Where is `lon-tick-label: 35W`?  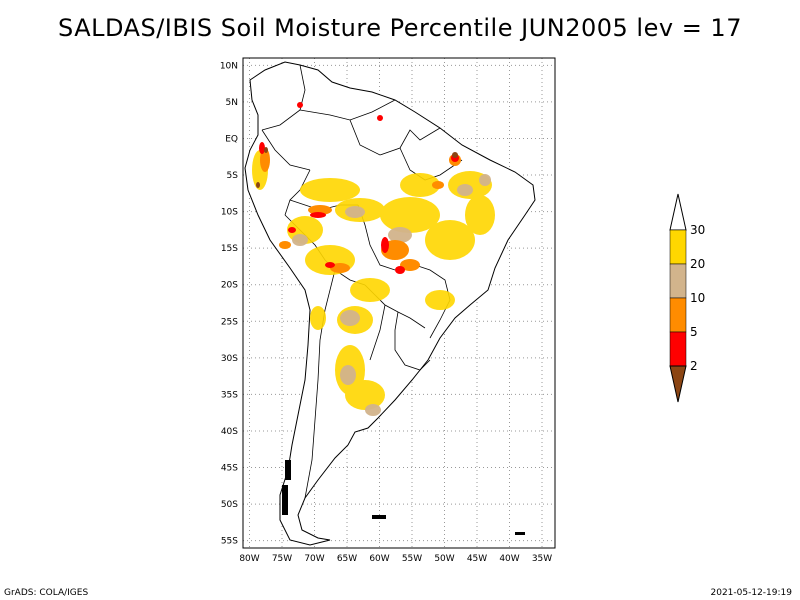 lon-tick-label: 35W is located at coordinates (542, 559).